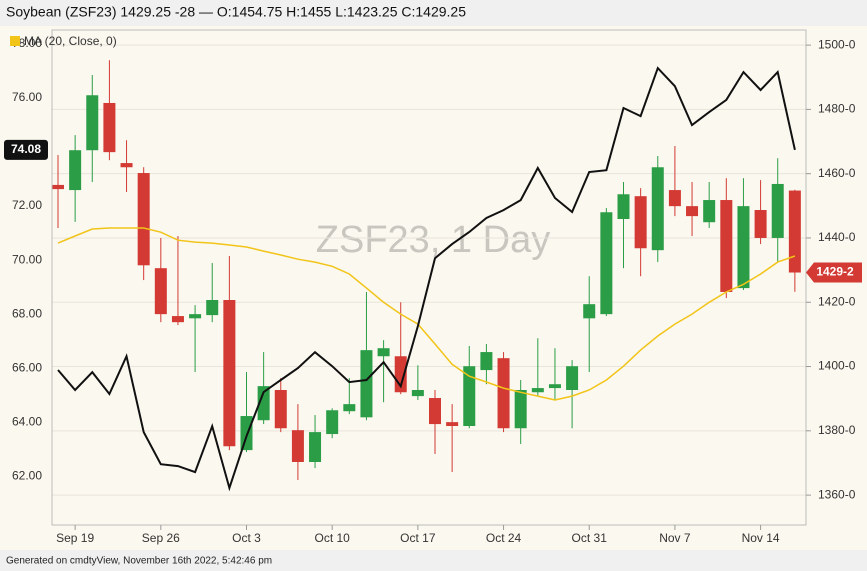  Describe the element at coordinates (161, 538) in the screenshot. I see `x-tick-label: Sep 26` at that location.